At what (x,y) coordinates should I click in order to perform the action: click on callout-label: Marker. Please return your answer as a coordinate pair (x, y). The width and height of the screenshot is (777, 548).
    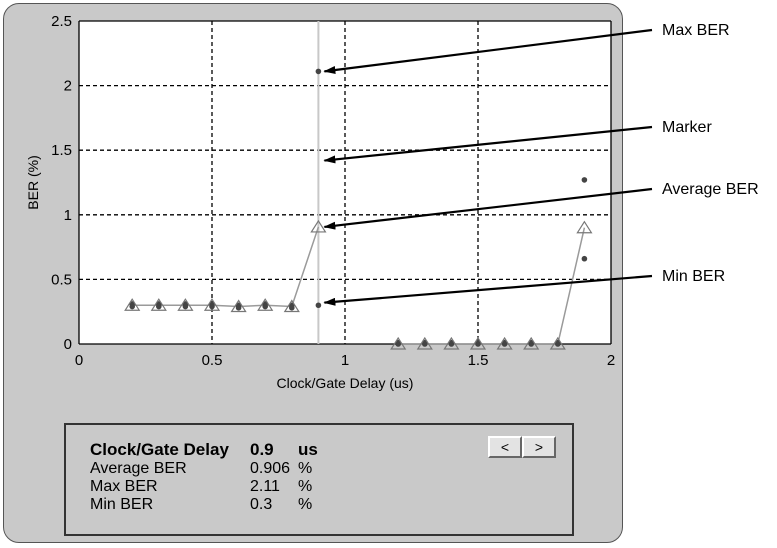
    Looking at the image, I should click on (687, 127).